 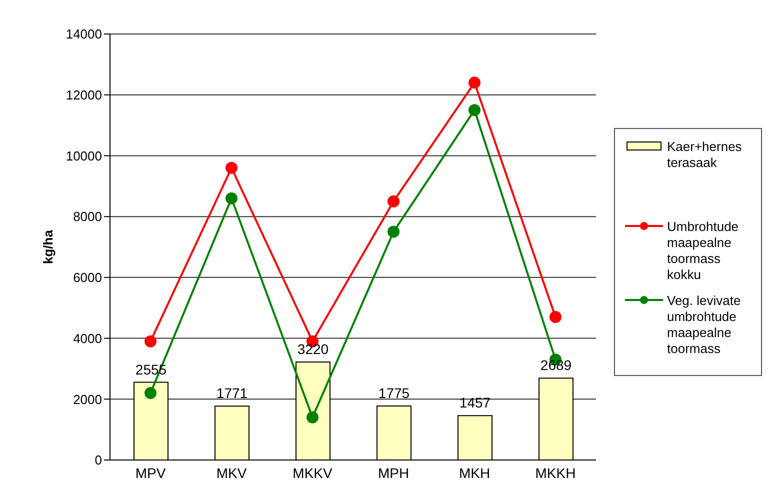 I want to click on data-label: 1457, so click(x=475, y=402).